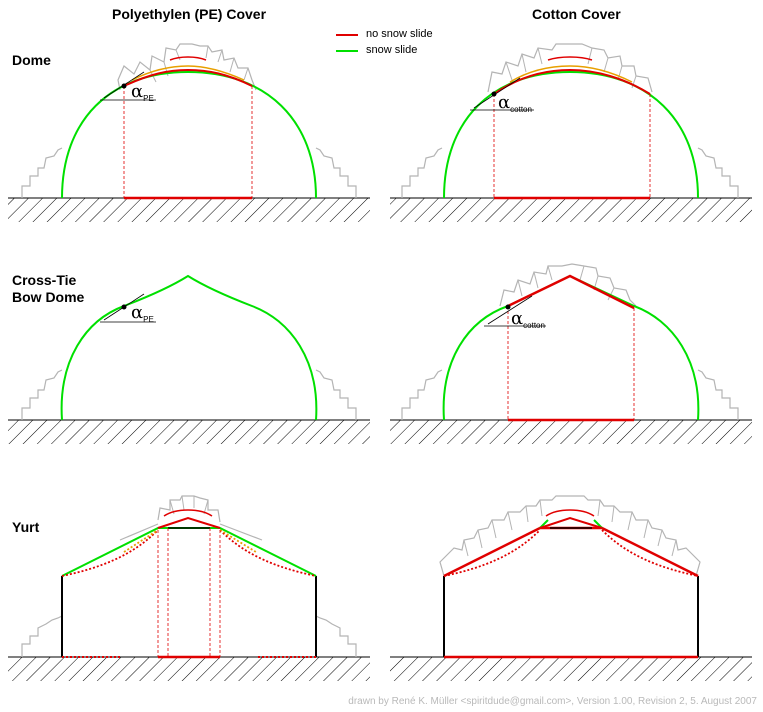 The image size is (763, 712). Describe the element at coordinates (571, 669) in the screenshot. I see `ground-yurt-cotton` at that location.